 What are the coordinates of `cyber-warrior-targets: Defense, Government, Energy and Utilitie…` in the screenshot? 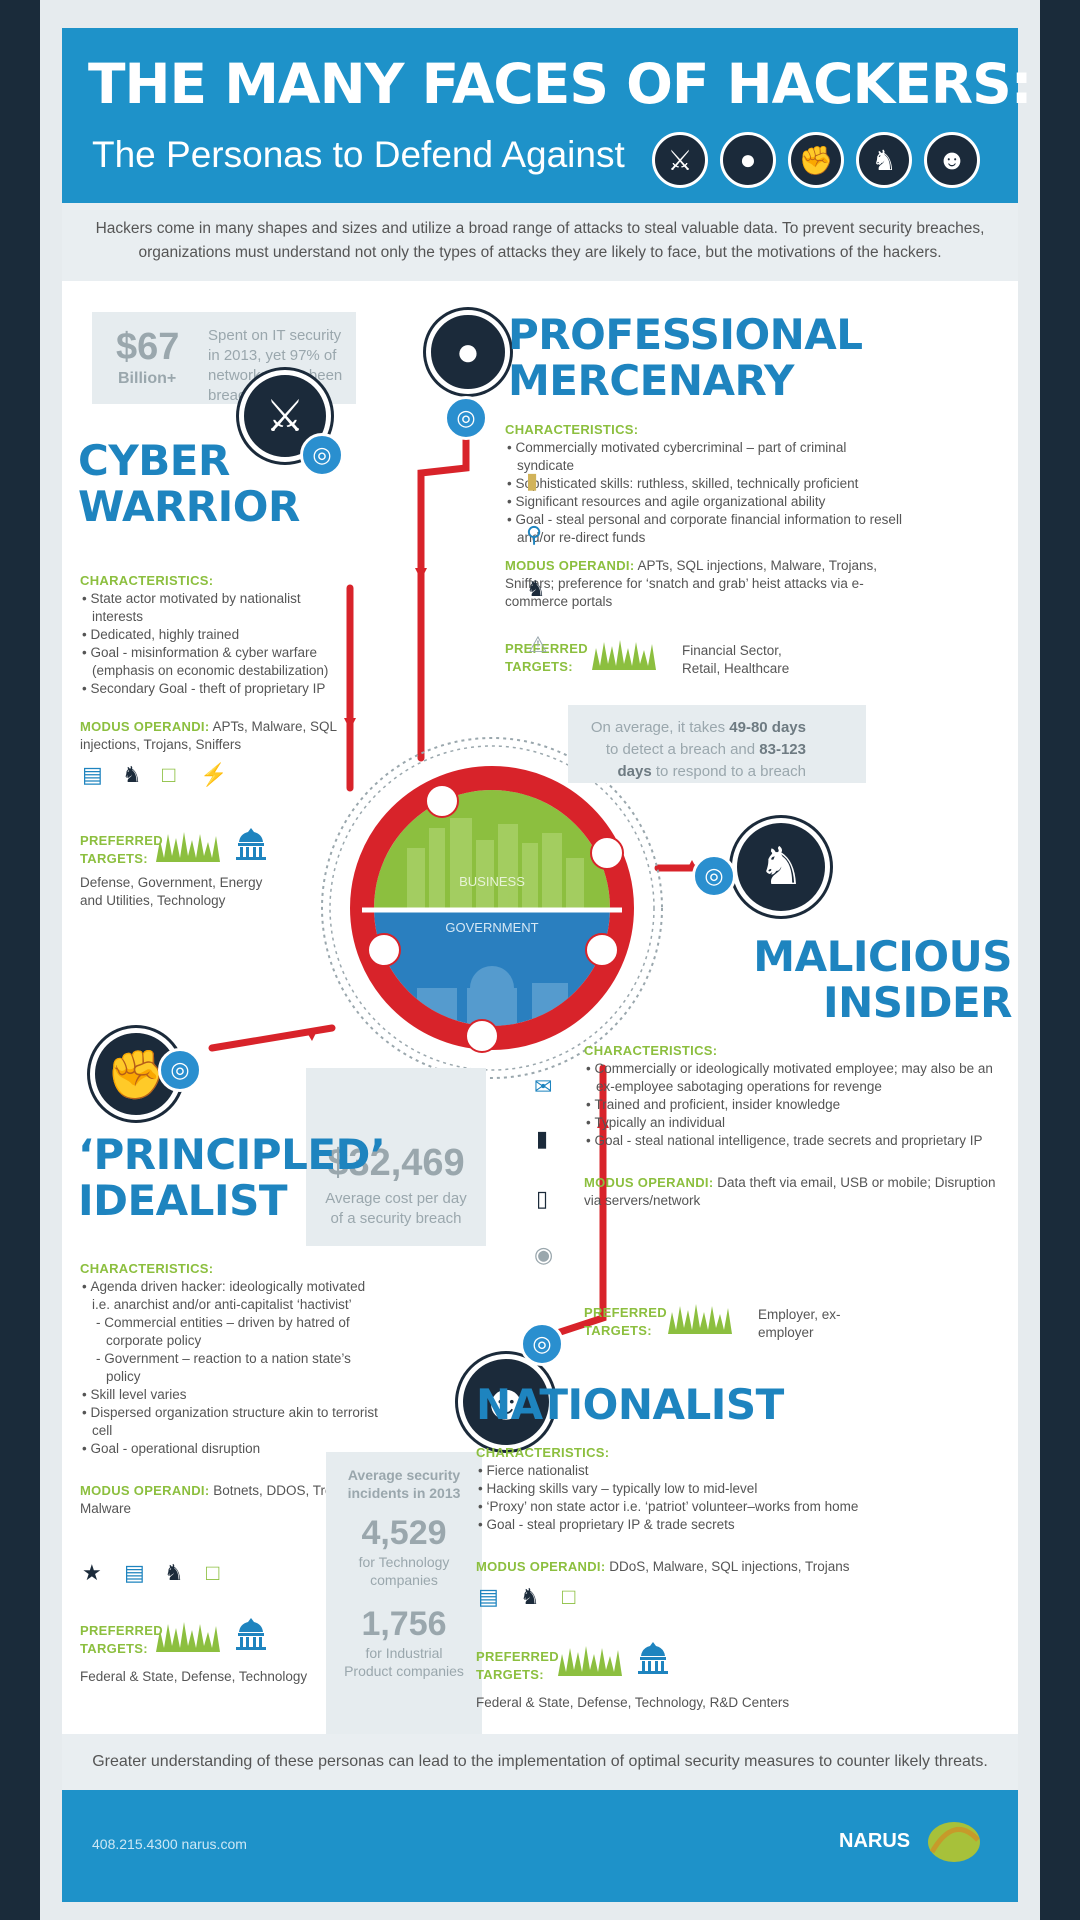 It's located at (171, 891).